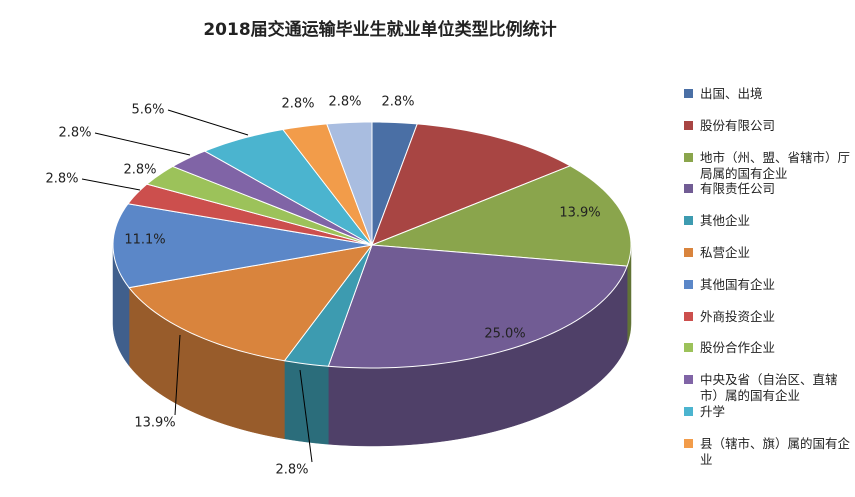 This screenshot has width=855, height=497. I want to click on legend-label: 外商投资企业, so click(738, 316).